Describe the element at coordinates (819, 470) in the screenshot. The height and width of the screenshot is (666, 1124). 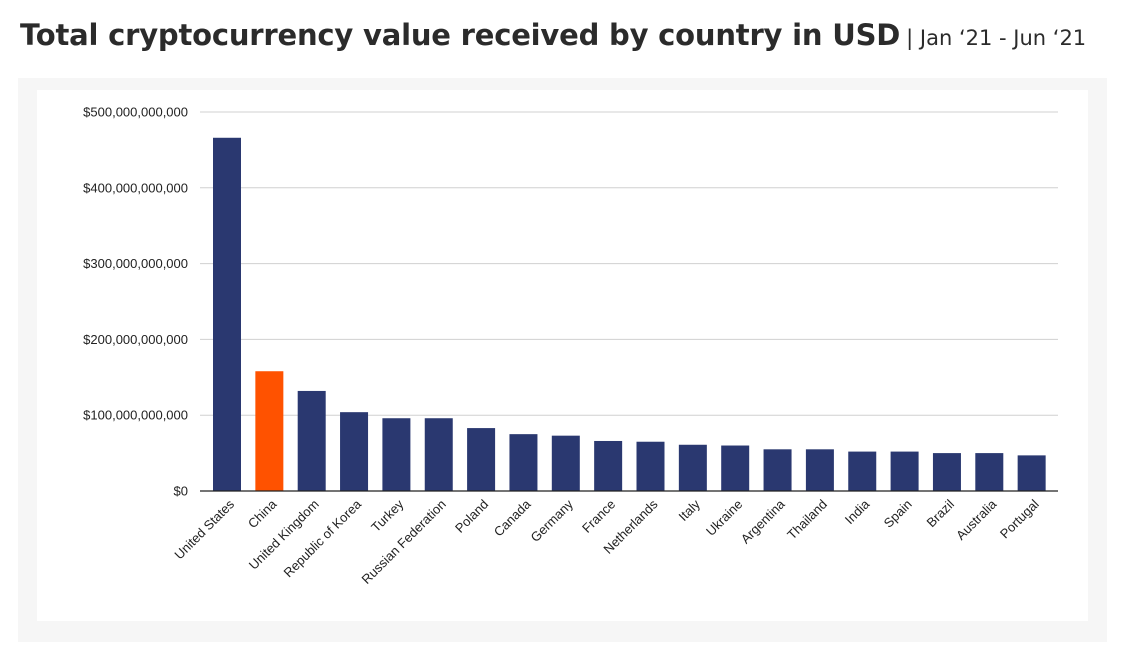
I see `bar-thailand` at that location.